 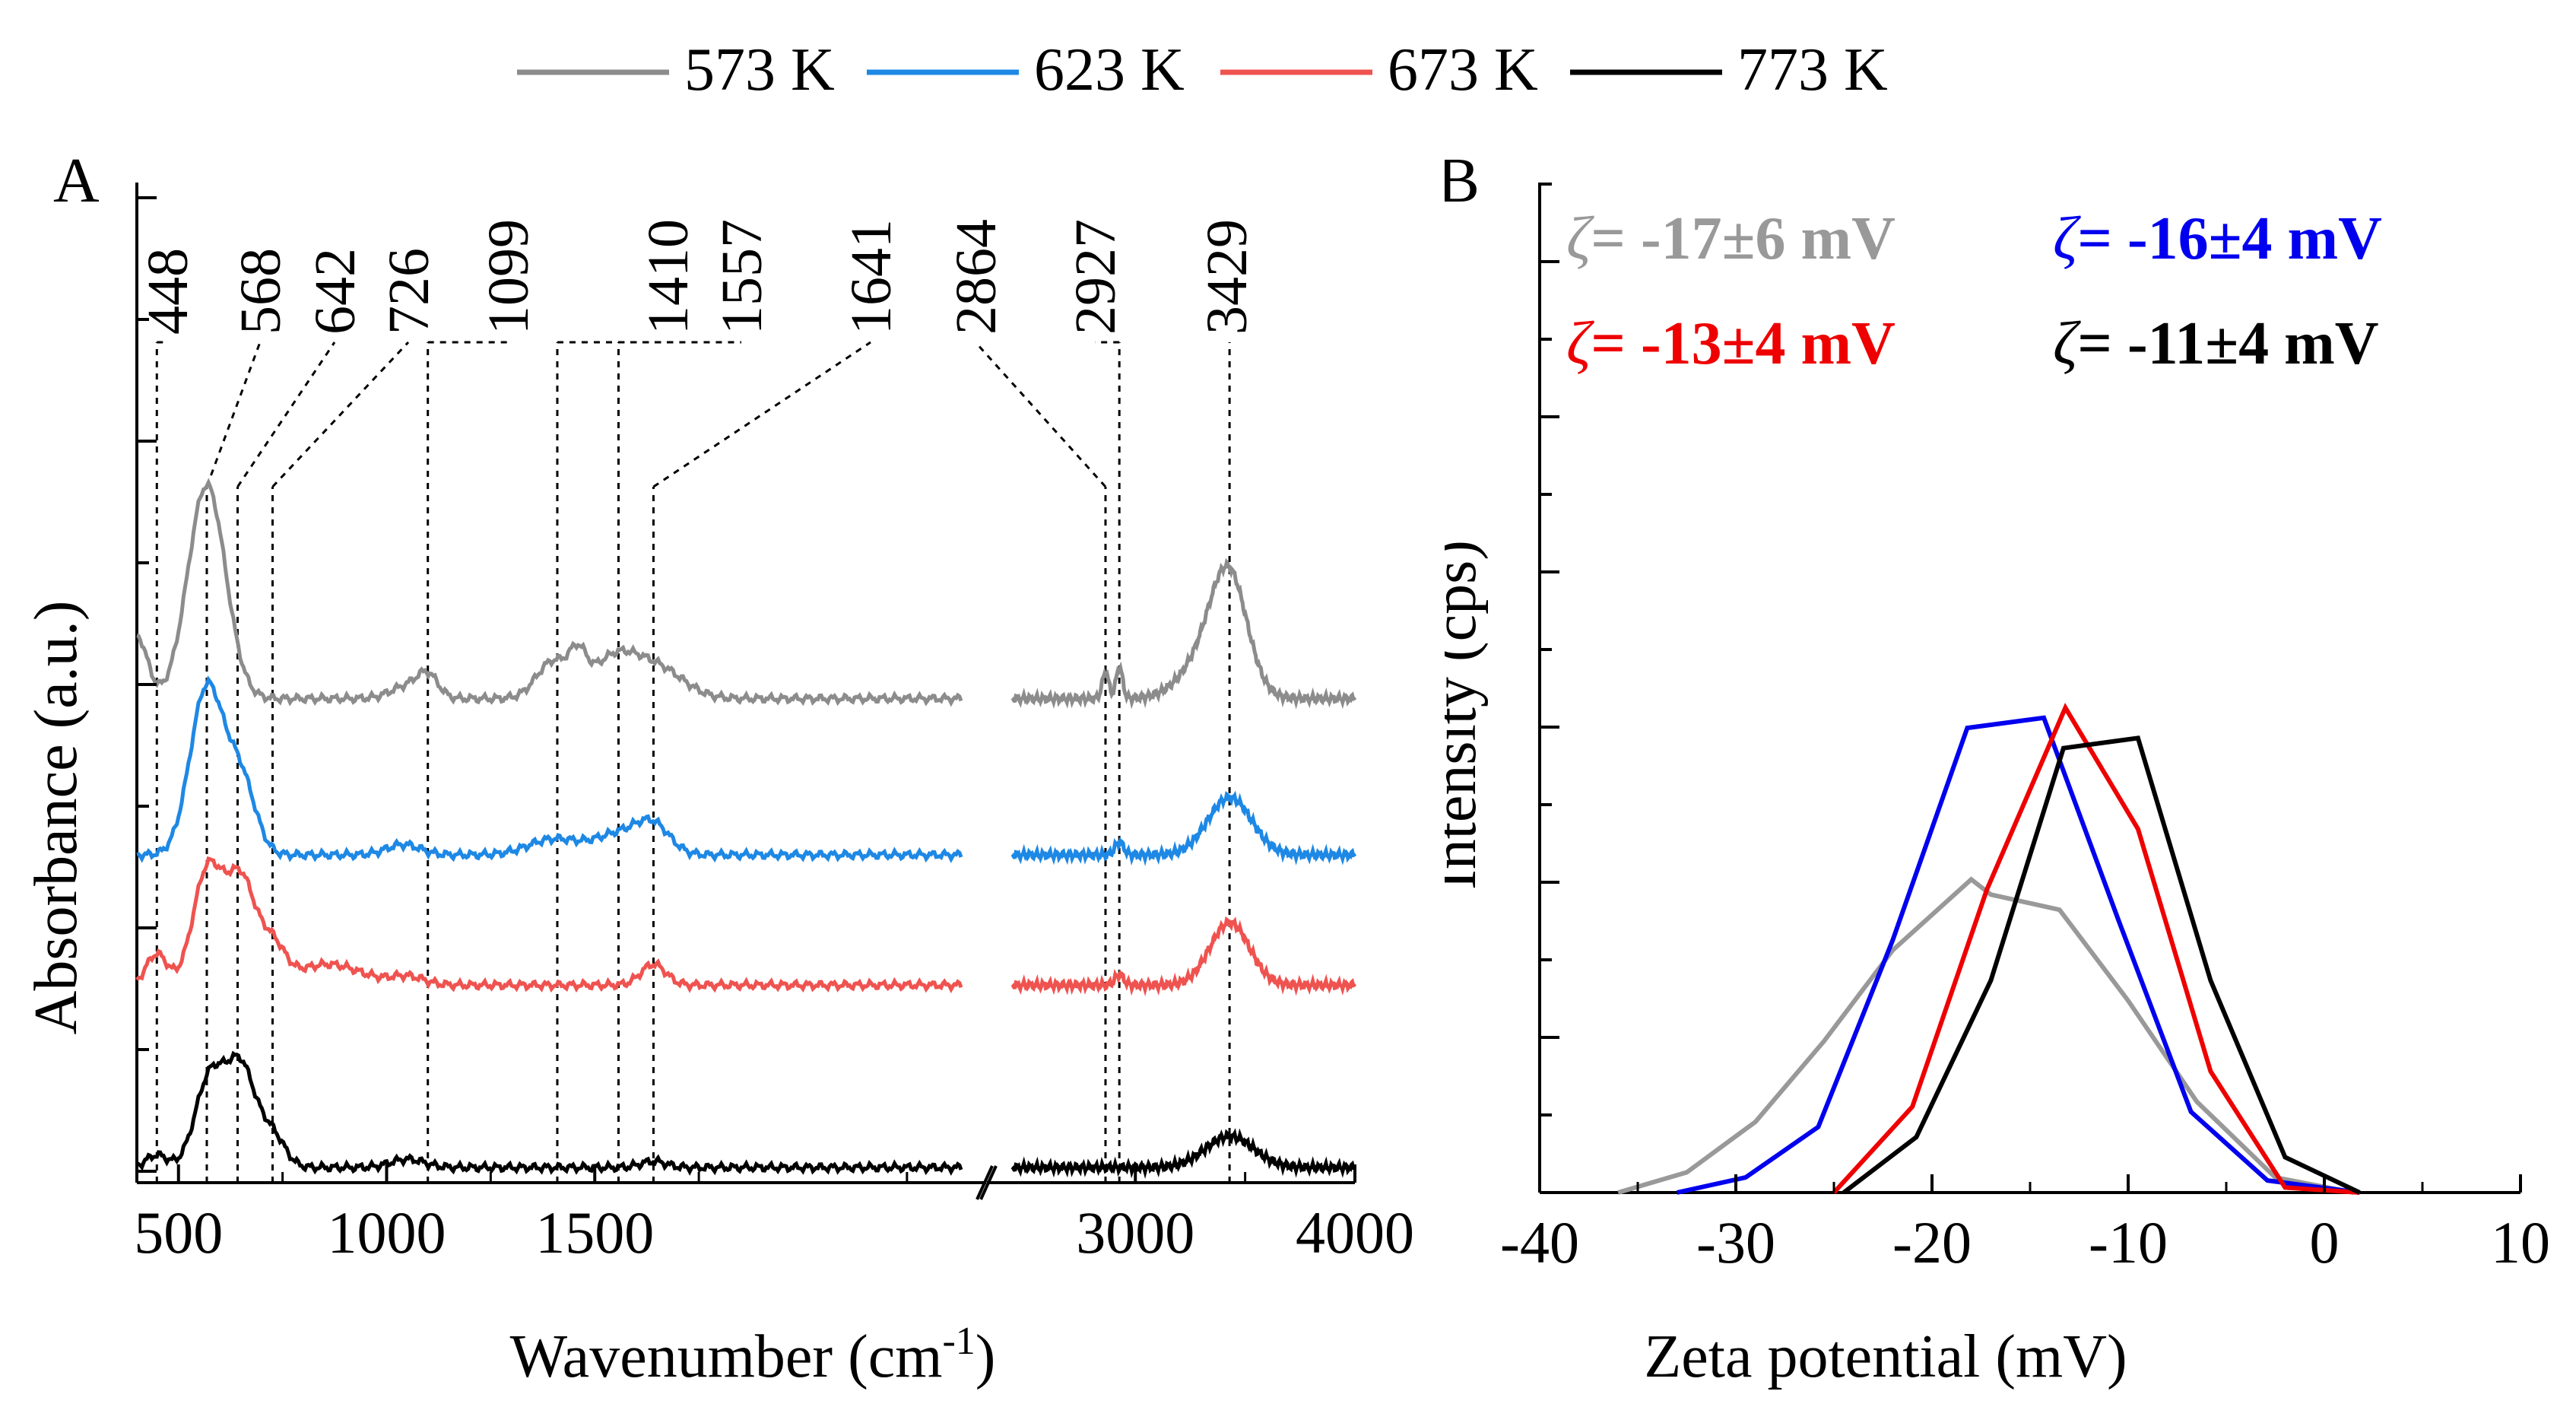 I want to click on zeta-x-tick-label: -10, so click(x=2128, y=1242).